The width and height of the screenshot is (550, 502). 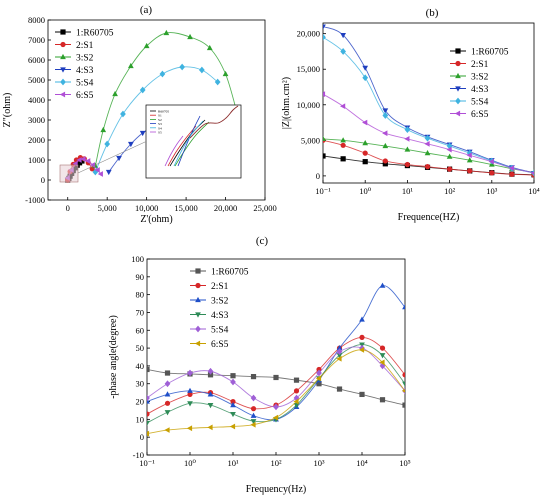 I want to click on y-tick-label: -10, so click(x=138, y=455).